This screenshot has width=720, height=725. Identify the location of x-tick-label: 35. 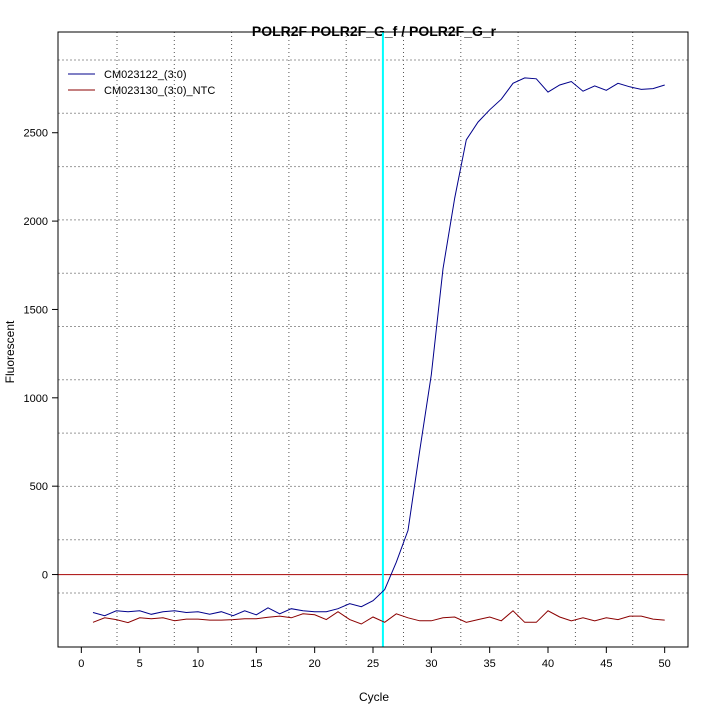
(490, 664).